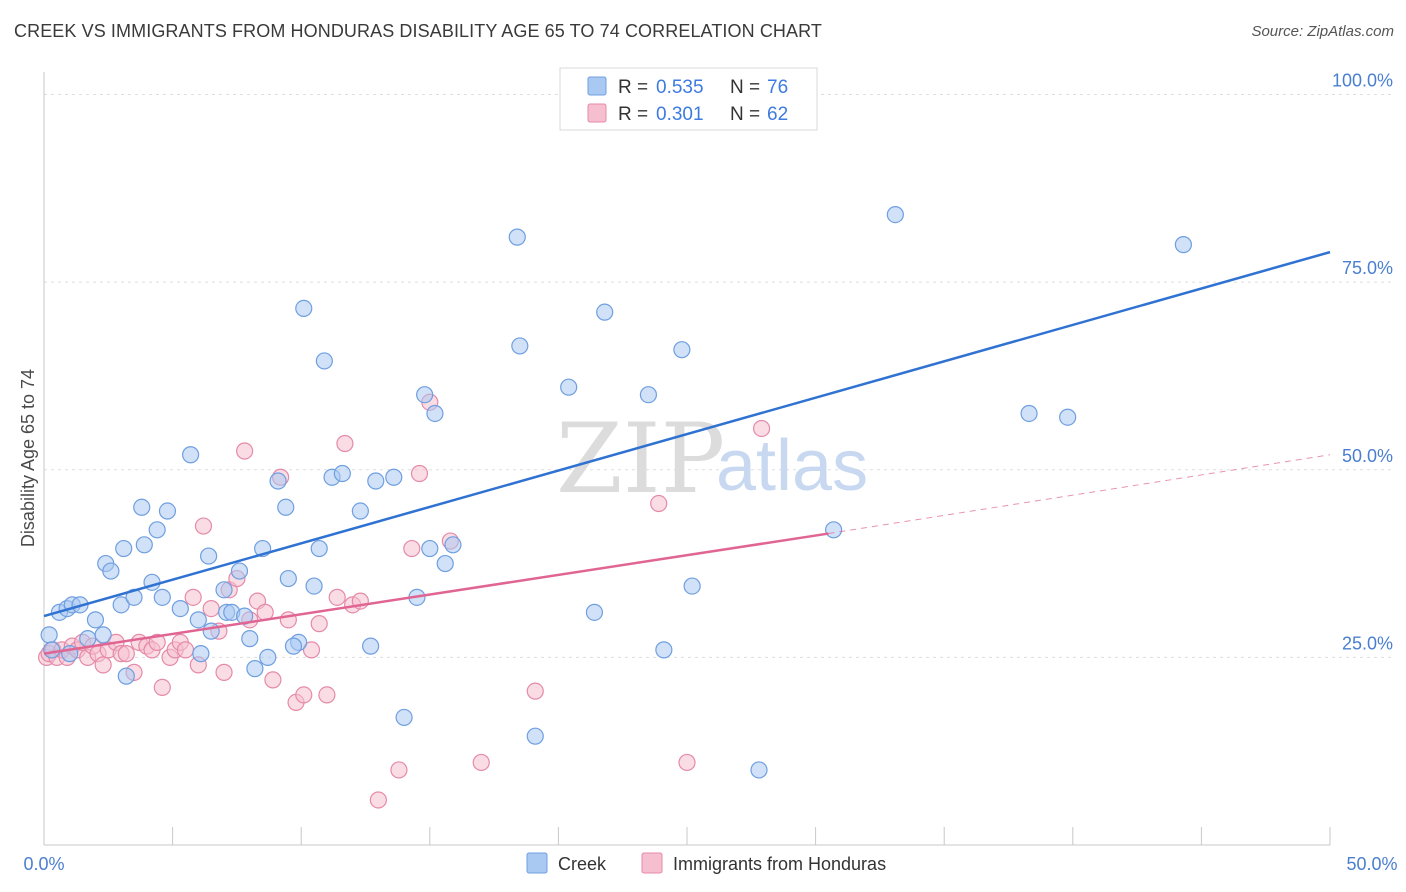 The image size is (1406, 892). I want to click on y-tick-label-2: 75.0%, so click(1367, 268).